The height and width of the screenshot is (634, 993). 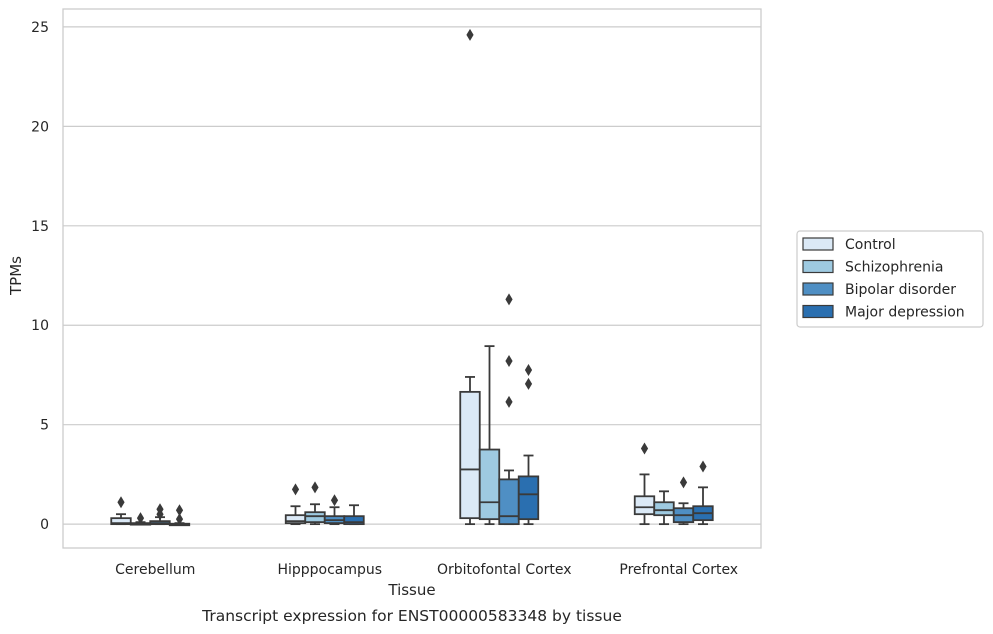 What do you see at coordinates (40, 276) in the screenshot?
I see `y-tick-labels: 0 5 10 15 20 25` at bounding box center [40, 276].